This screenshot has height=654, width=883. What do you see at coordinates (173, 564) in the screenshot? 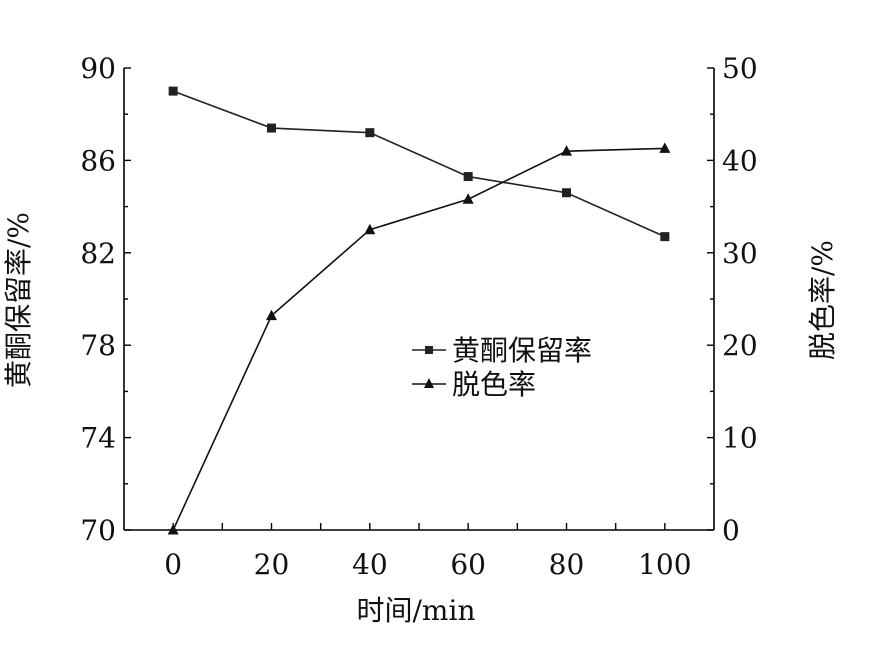
I see `x-tick-label: 0` at bounding box center [173, 564].